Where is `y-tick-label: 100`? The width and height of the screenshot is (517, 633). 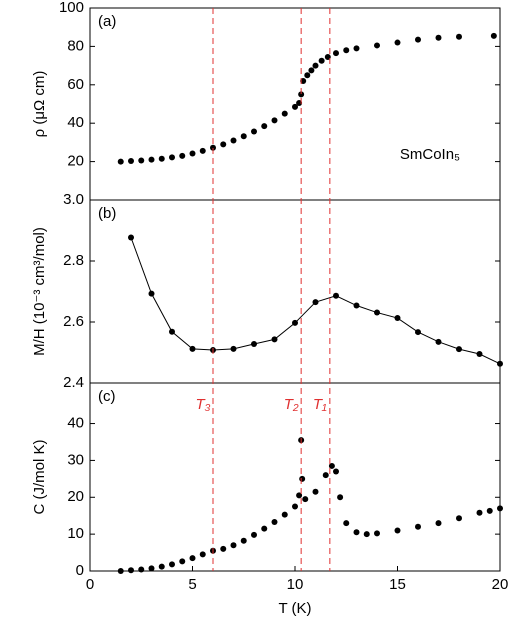
y-tick-label: 100 is located at coordinates (71, 8).